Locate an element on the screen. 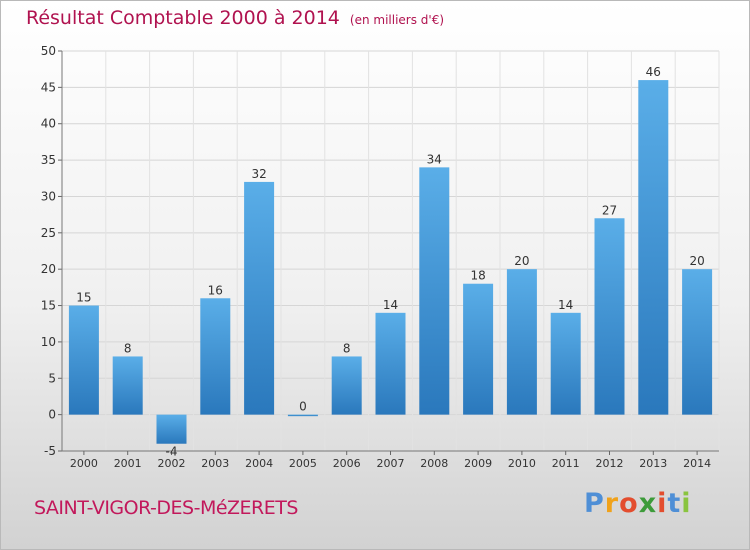 This screenshot has width=750, height=550. data-label: 16 is located at coordinates (215, 290).